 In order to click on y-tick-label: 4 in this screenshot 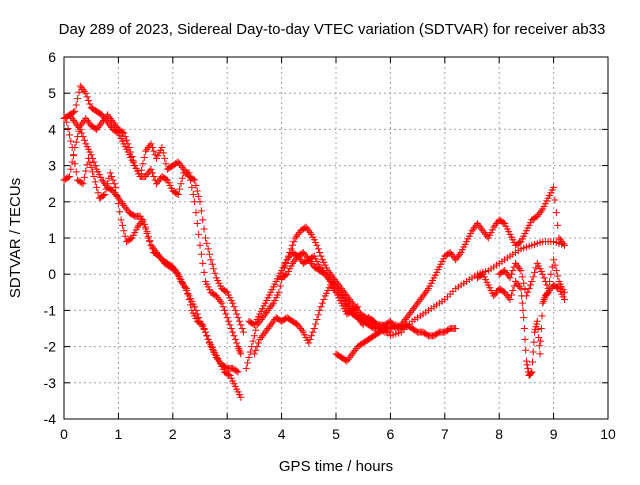, I will do `click(52, 129)`.